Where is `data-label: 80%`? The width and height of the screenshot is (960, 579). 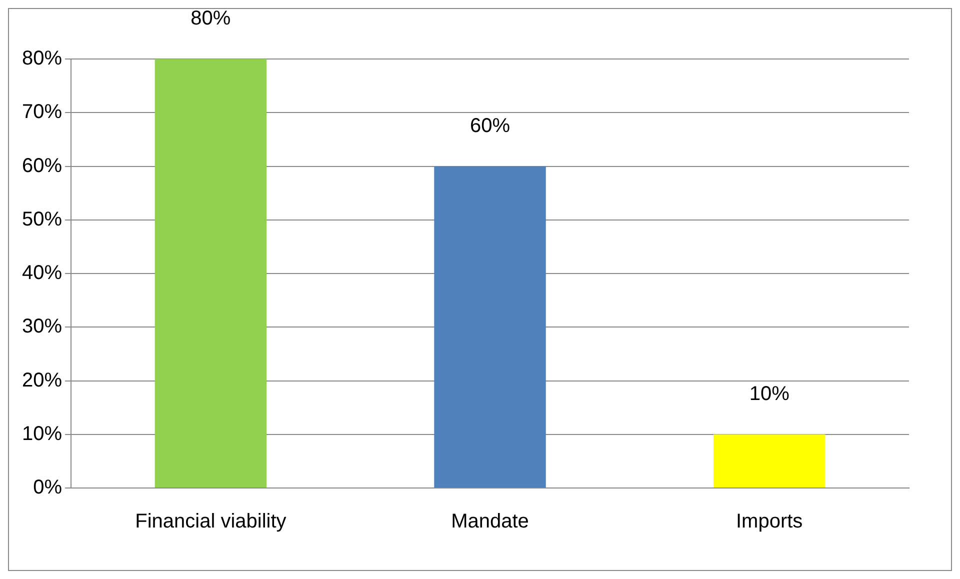
data-label: 80% is located at coordinates (210, 19).